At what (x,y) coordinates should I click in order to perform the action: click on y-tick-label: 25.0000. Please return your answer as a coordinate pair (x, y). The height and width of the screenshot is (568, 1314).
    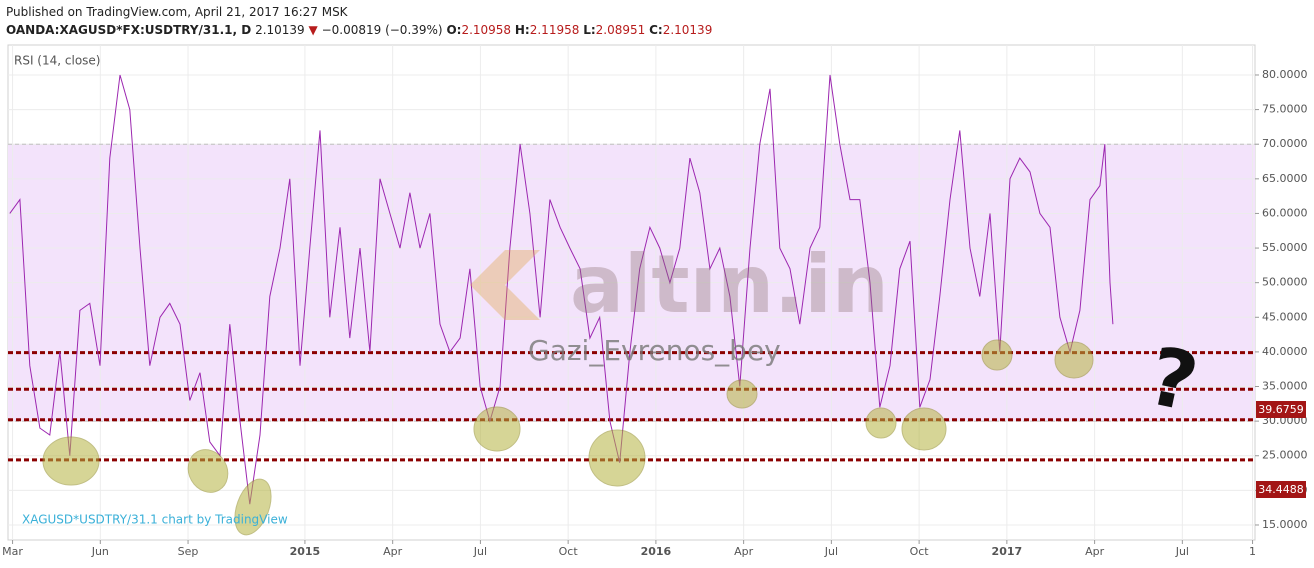
    Looking at the image, I should click on (1285, 455).